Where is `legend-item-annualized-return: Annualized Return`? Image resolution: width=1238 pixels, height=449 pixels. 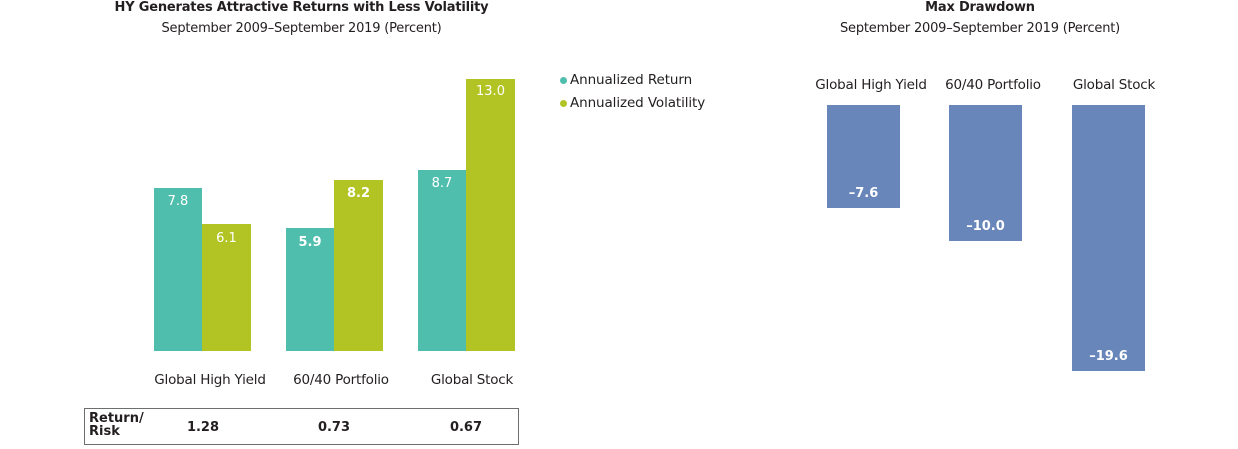 legend-item-annualized-return: Annualized Return is located at coordinates (626, 80).